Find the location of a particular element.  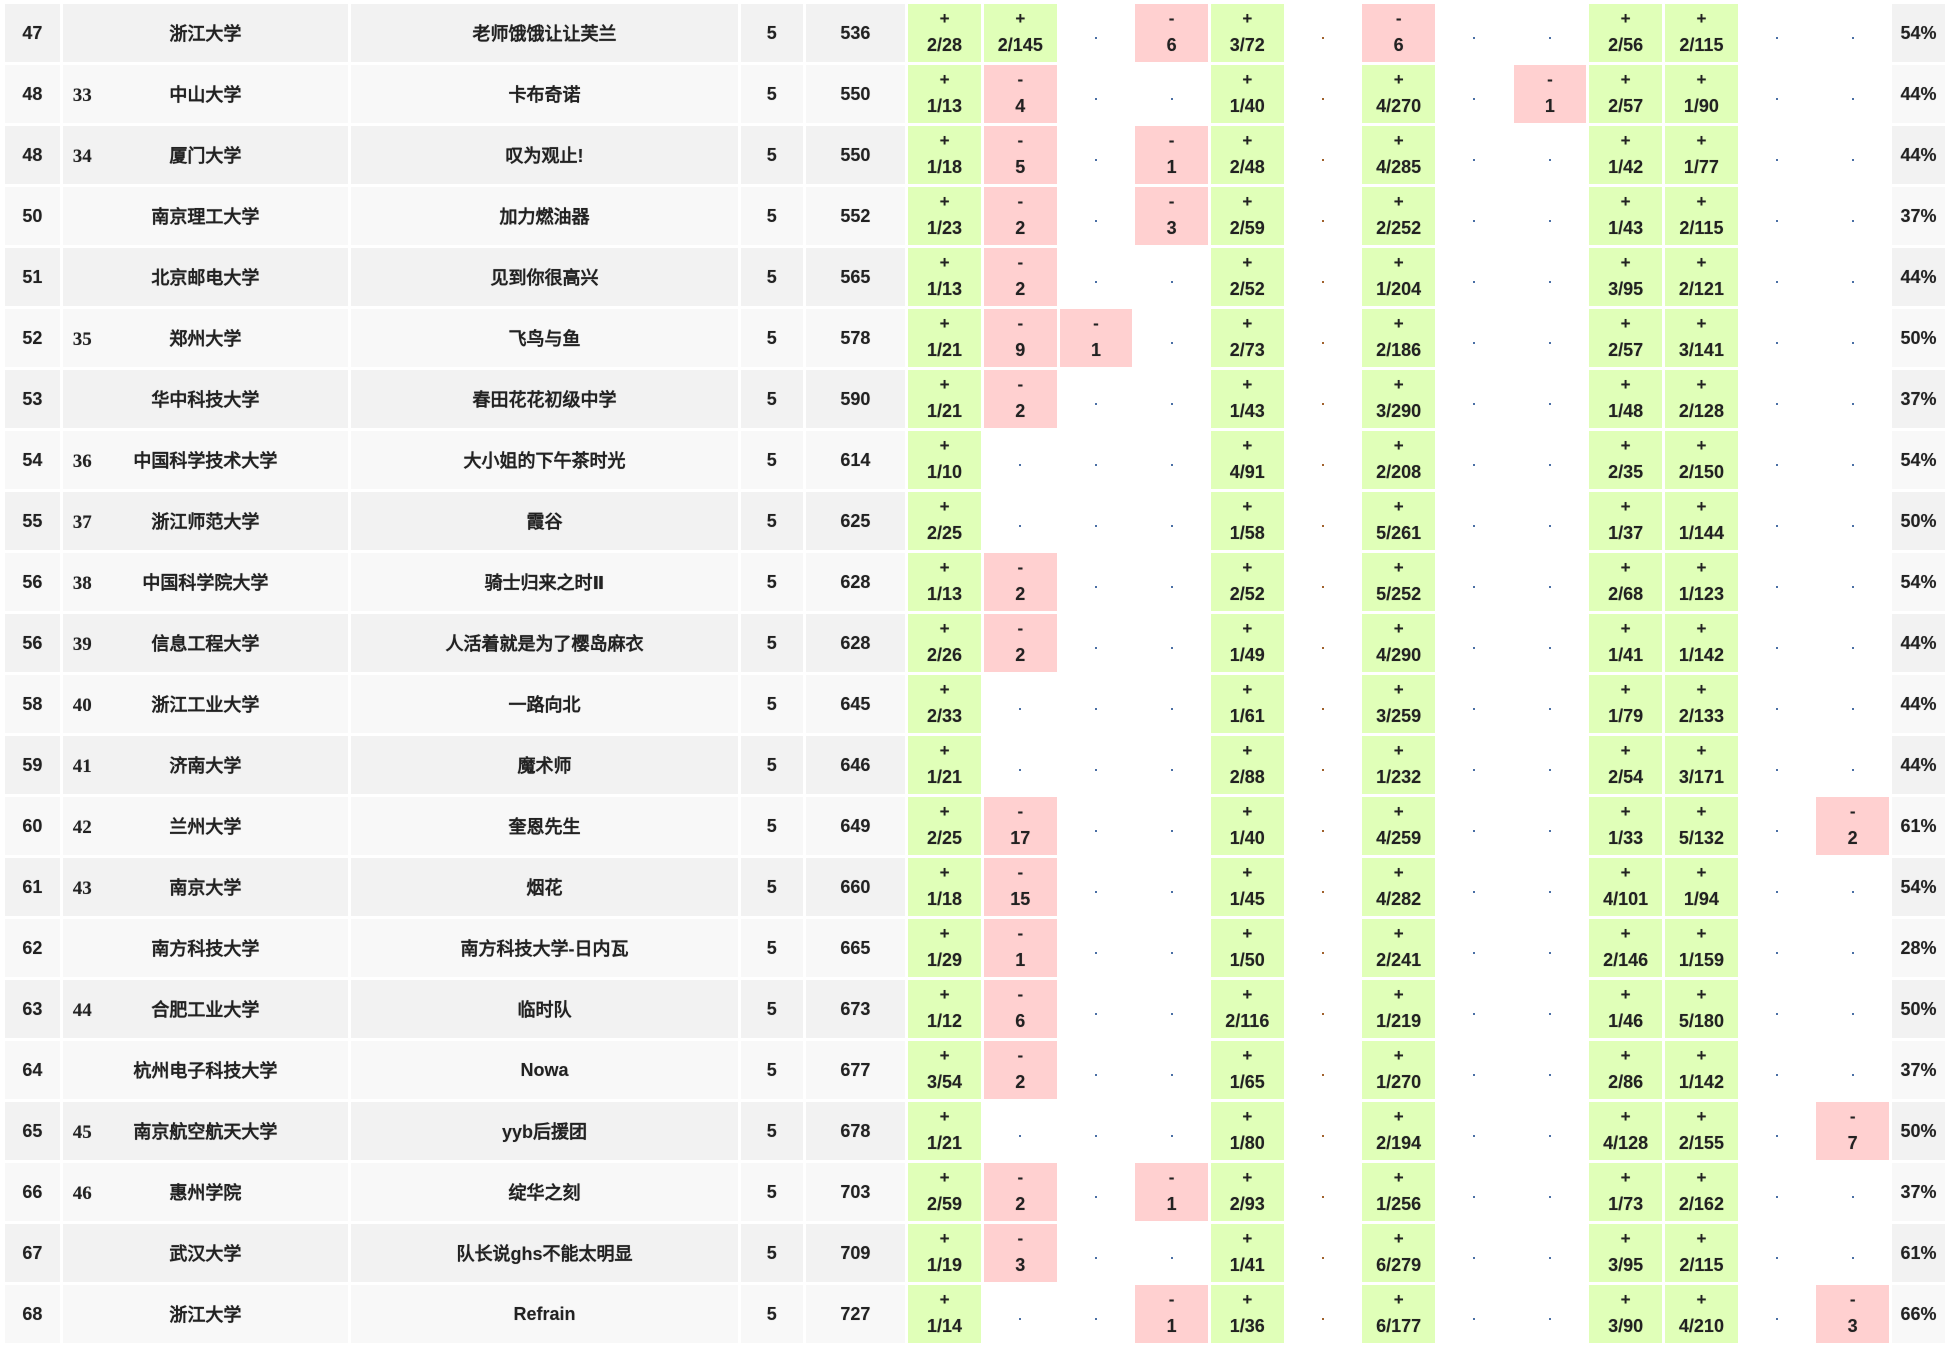

team-name-cell: 人活着就是为了樱岛麻衣 is located at coordinates (544, 643).